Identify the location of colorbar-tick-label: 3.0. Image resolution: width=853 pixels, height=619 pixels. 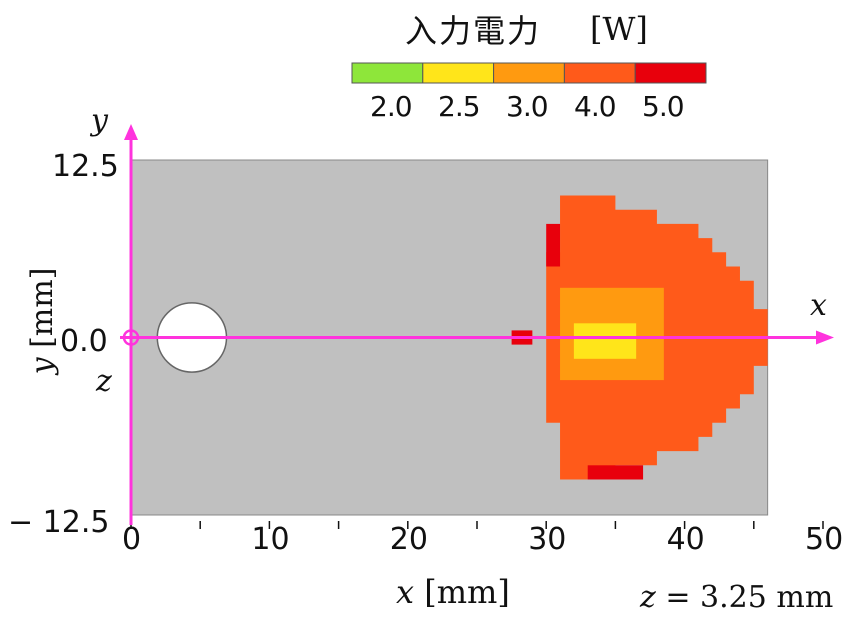
(527, 106).